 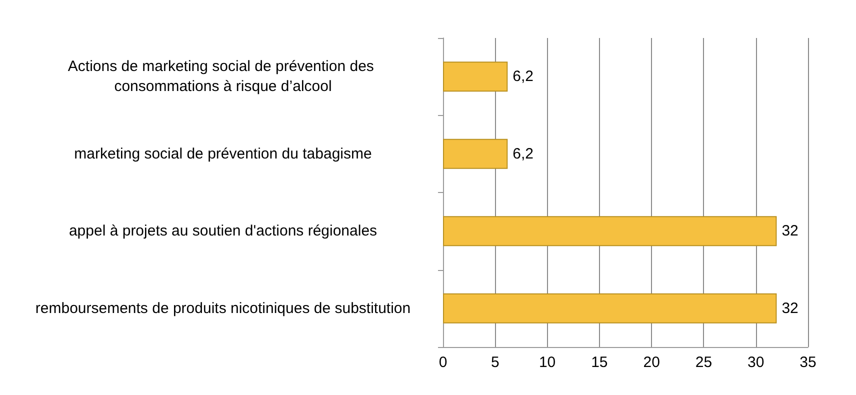 I want to click on y-tick-label: appel à projets au soutien d'actions régionales, so click(x=223, y=231).